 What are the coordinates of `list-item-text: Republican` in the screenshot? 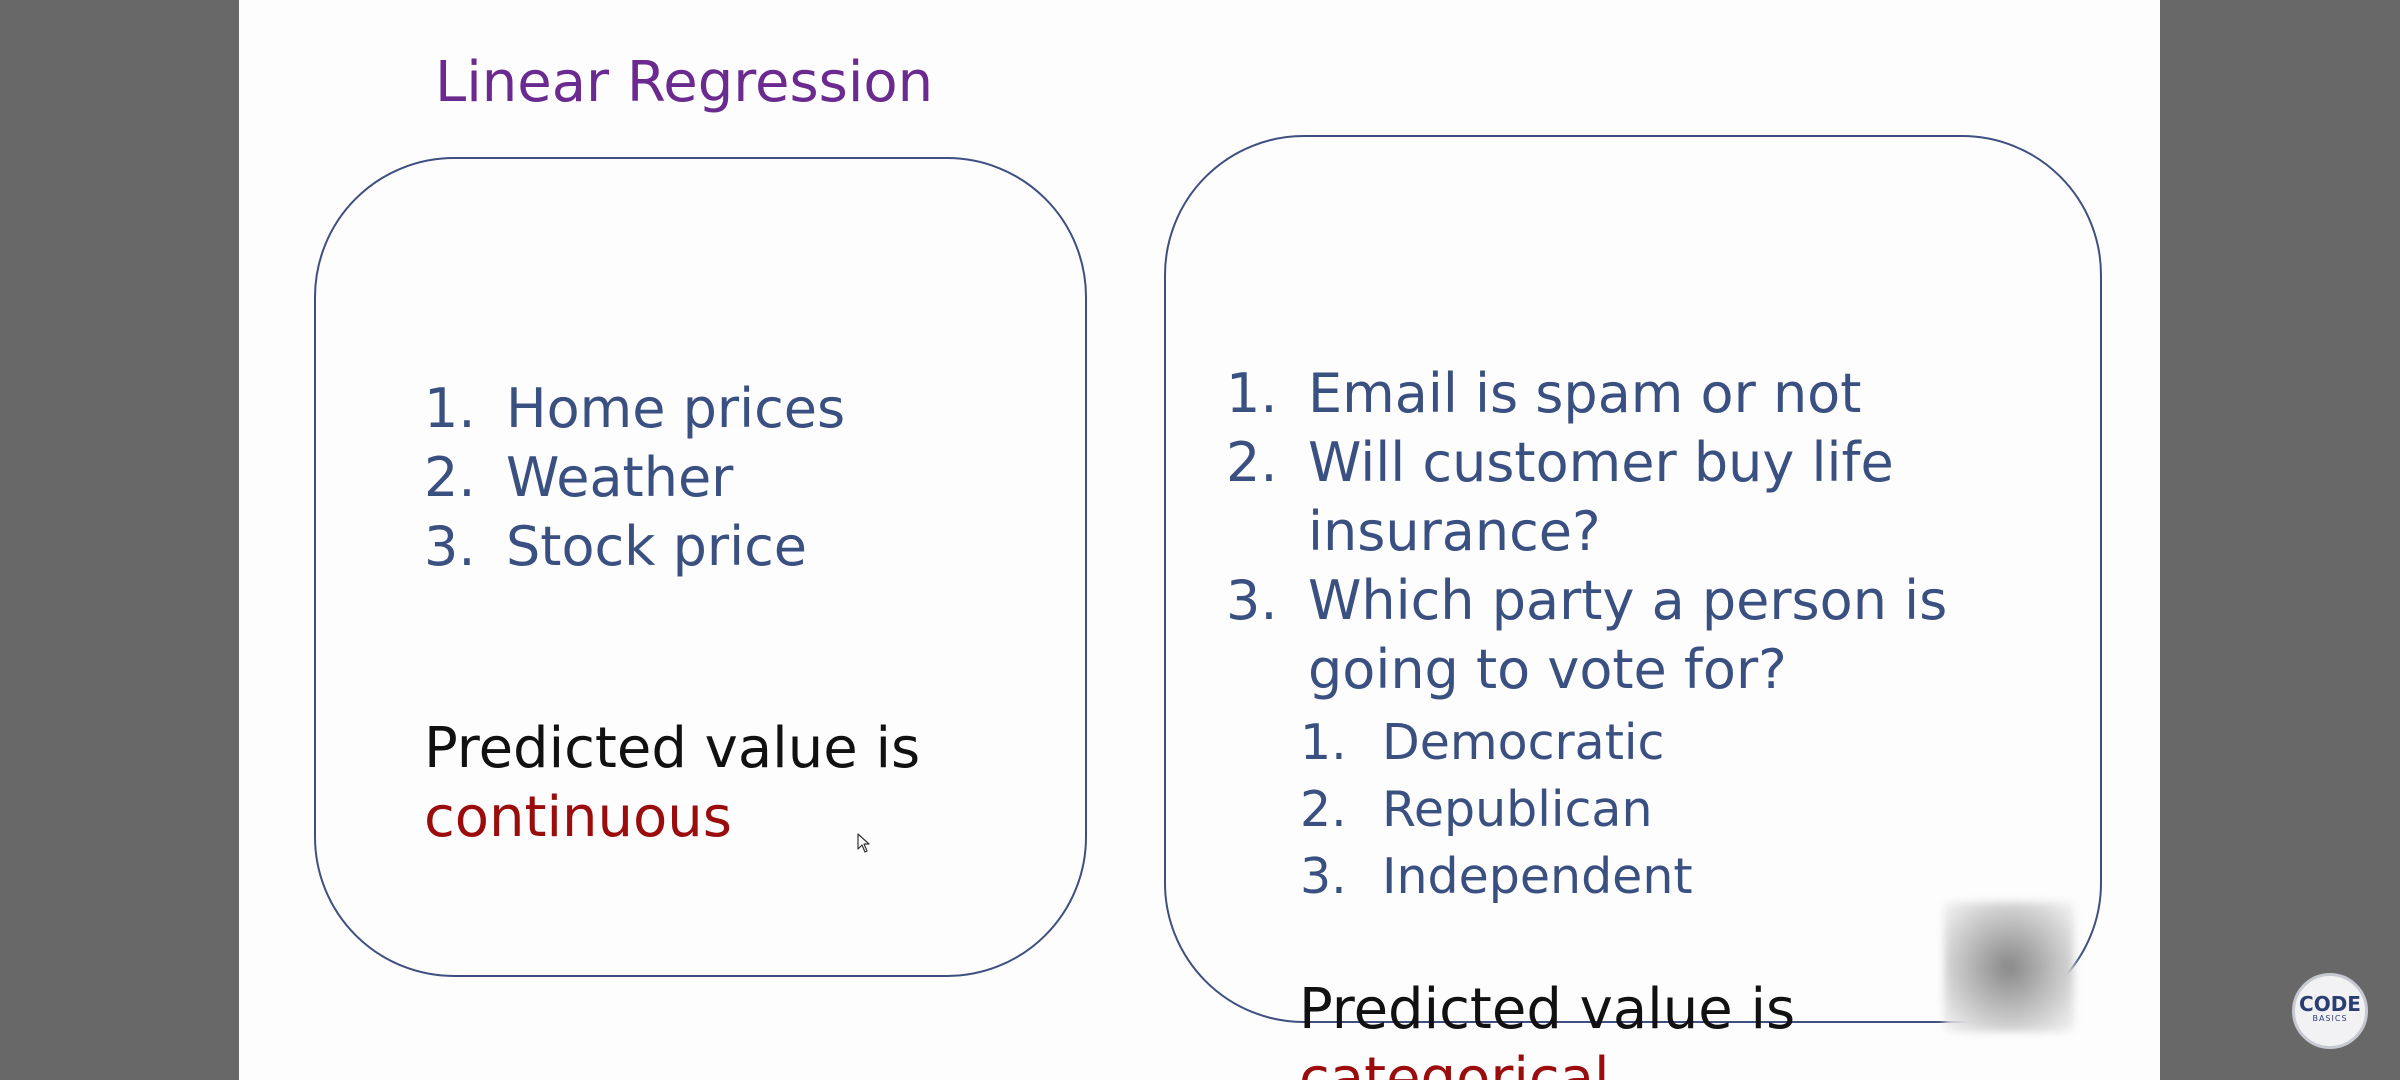 It's located at (1517, 809).